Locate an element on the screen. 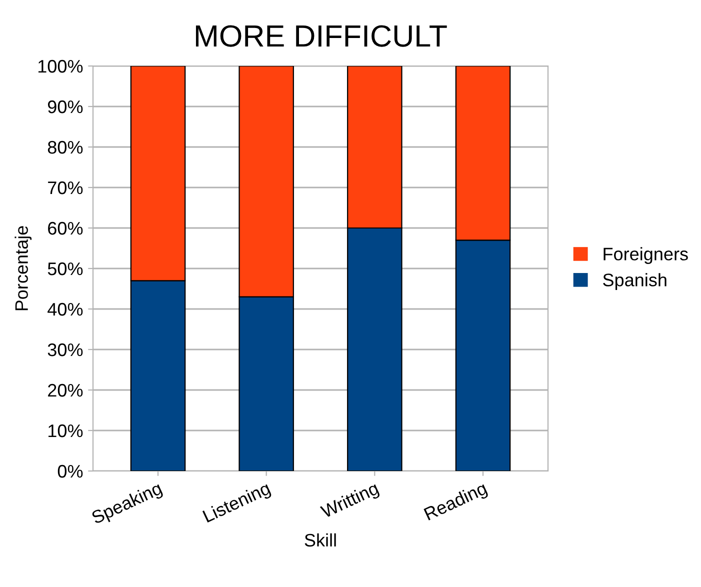 The image size is (701, 587). y-tick-label: 0% is located at coordinates (70, 471).